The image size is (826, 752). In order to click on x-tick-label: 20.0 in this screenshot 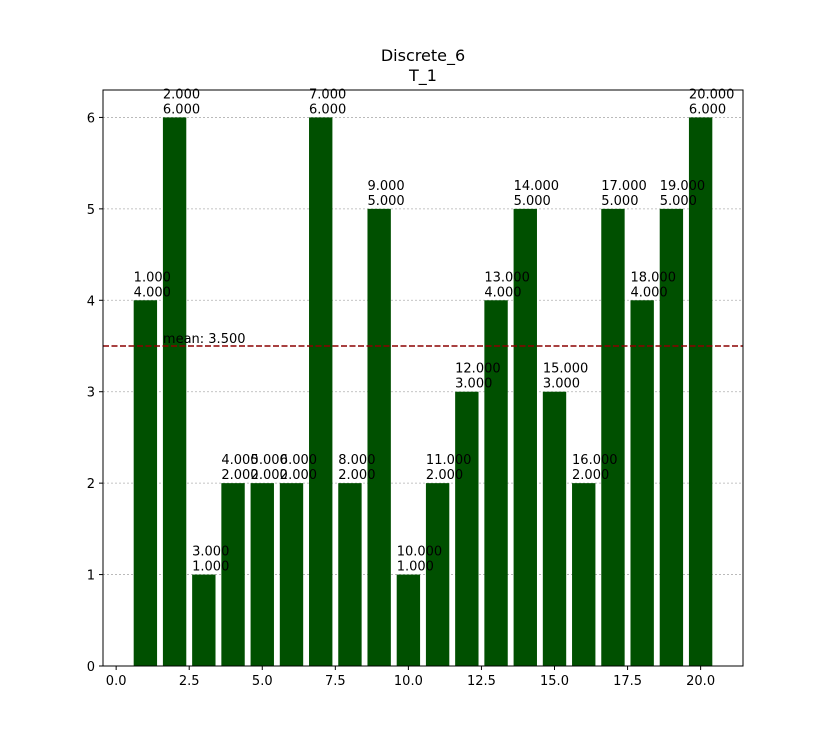, I will do `click(700, 681)`.